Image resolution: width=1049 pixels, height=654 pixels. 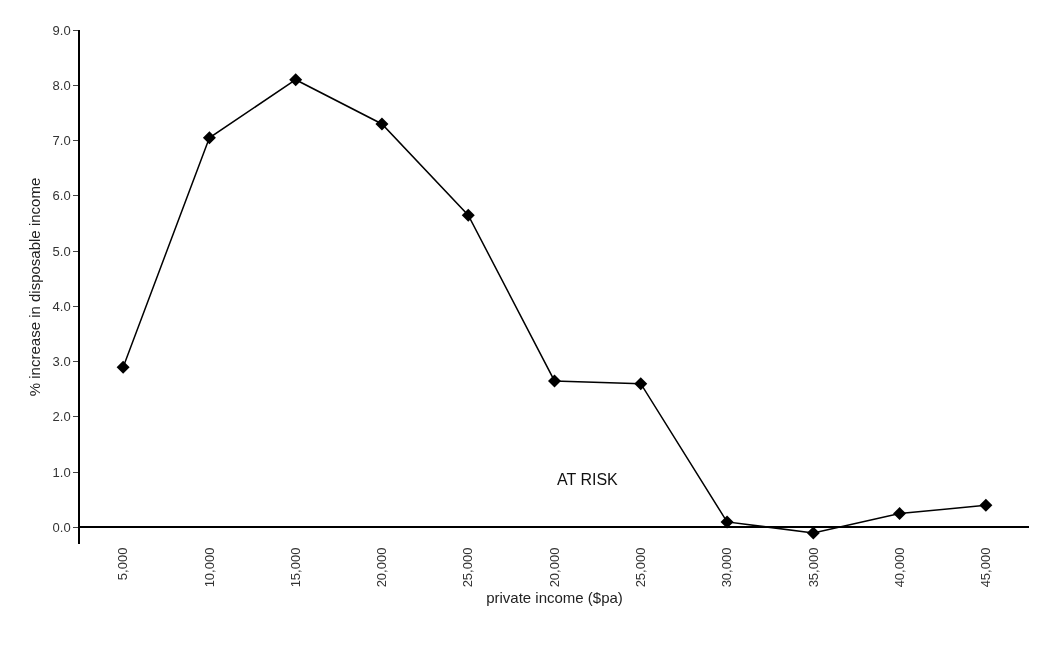 I want to click on y-tick-label: 5.0, so click(x=61, y=251).